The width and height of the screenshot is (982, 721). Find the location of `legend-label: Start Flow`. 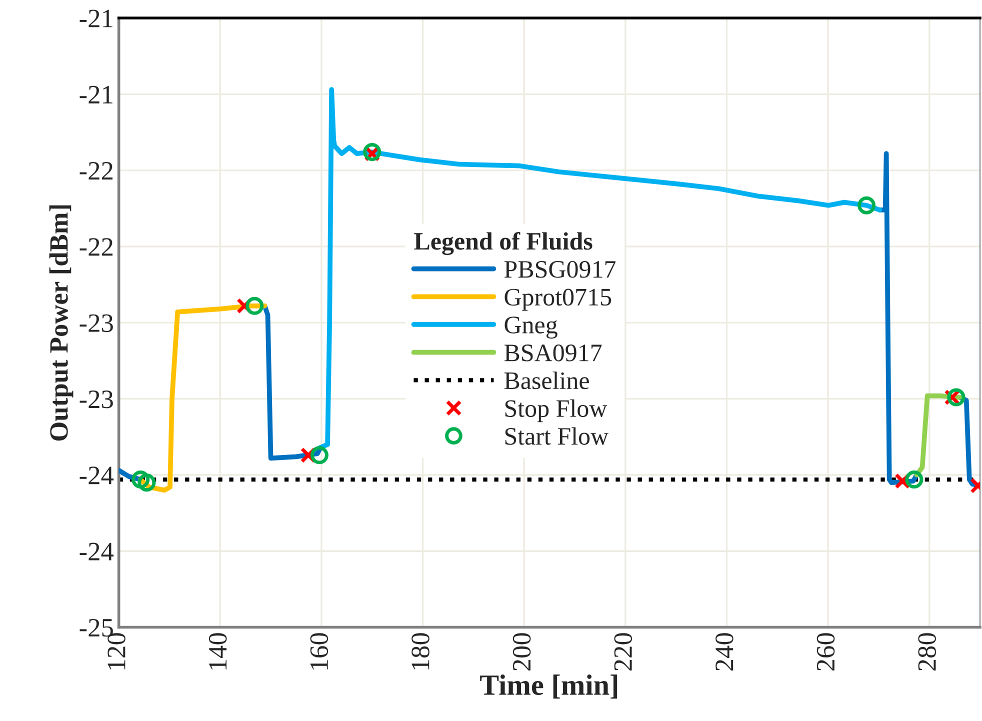

legend-label: Start Flow is located at coordinates (556, 436).